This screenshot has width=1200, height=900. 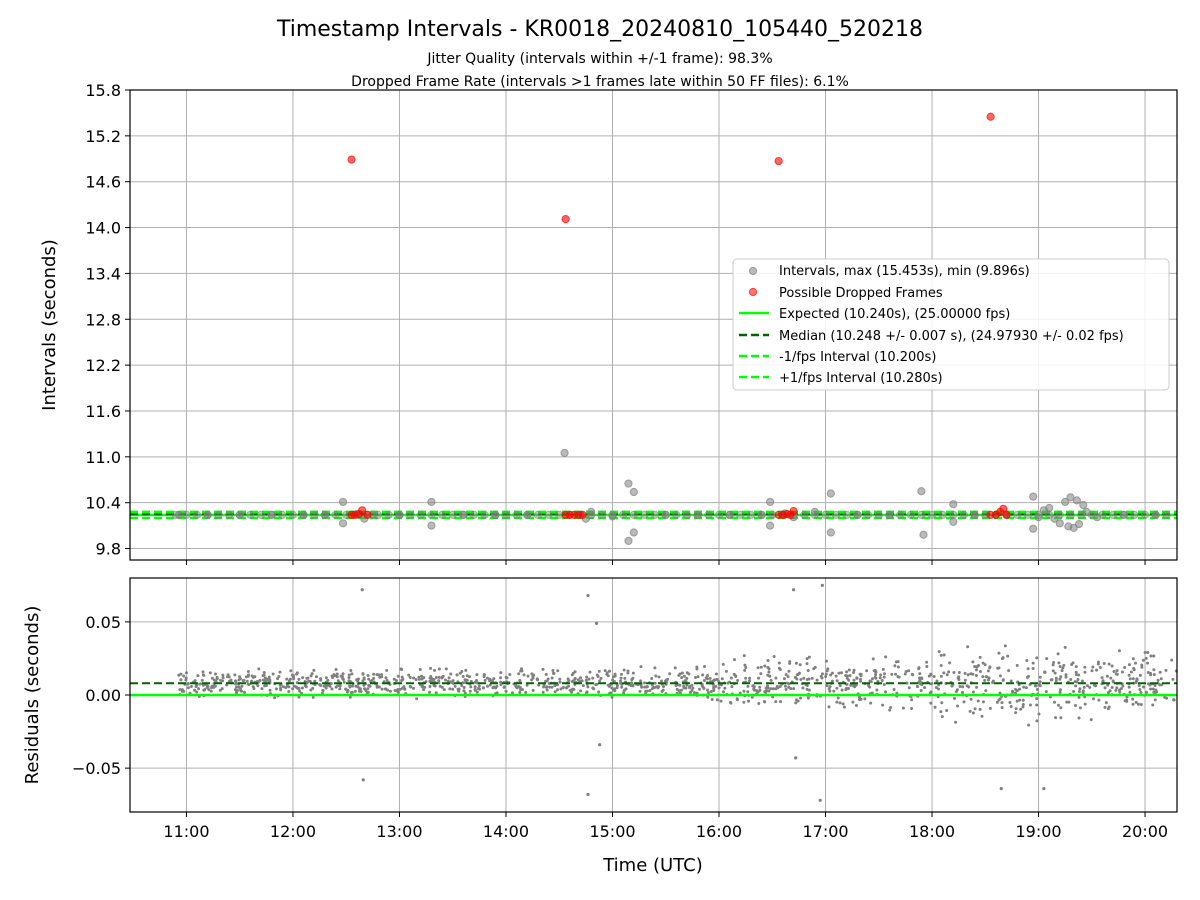 I want to click on legend-entry-intervals: Intervals, max (15.453s), min (9.896s), so click(x=904, y=271).